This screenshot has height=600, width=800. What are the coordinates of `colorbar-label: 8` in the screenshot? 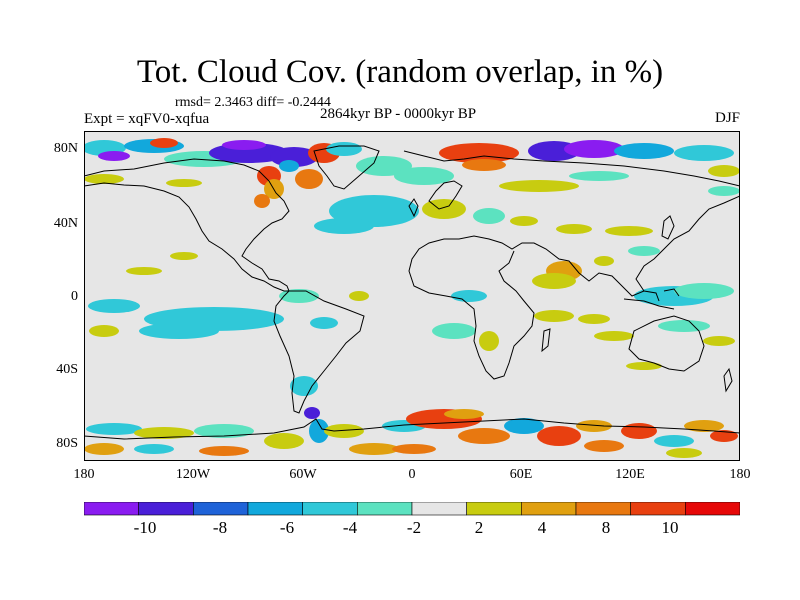 It's located at (606, 527).